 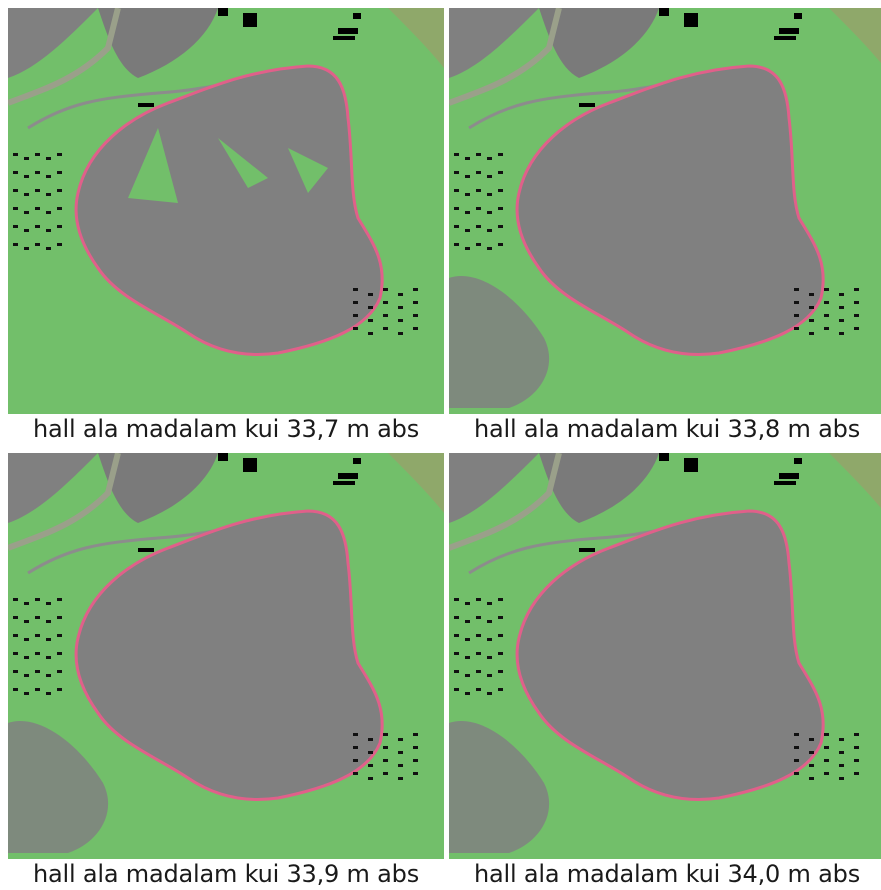 I want to click on caption: hall ala madalam kui 33,8 m abs, so click(x=665, y=429).